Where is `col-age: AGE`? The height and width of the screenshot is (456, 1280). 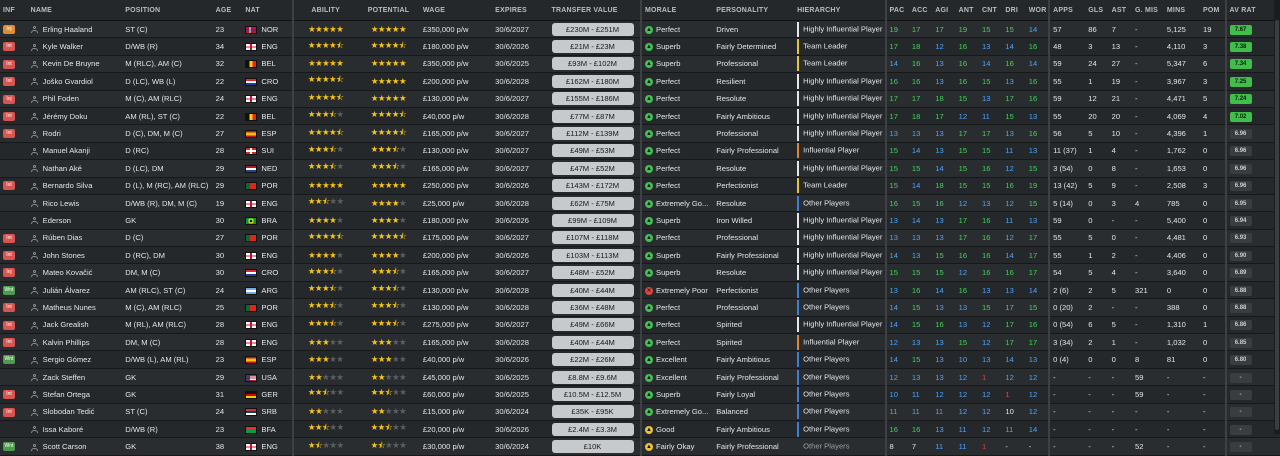 col-age: AGE is located at coordinates (227, 10).